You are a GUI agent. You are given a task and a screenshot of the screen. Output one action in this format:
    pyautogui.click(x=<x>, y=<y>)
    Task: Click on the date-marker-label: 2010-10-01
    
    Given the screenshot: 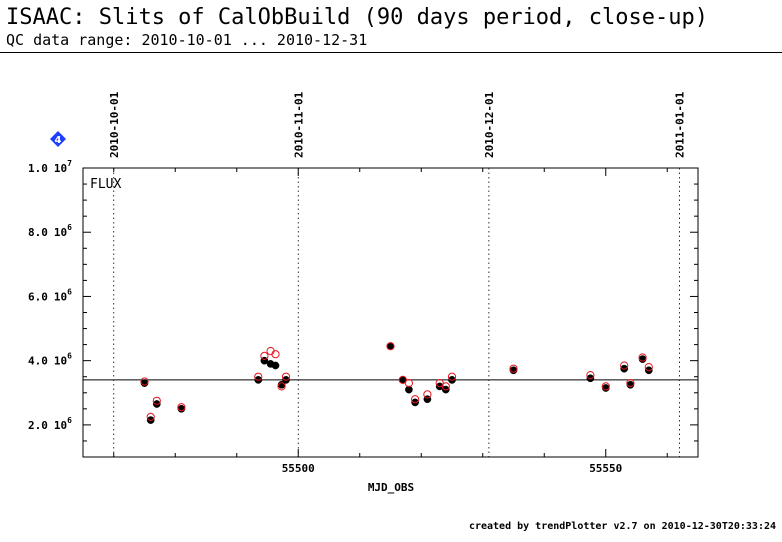 What is the action you would take?
    pyautogui.click(x=114, y=124)
    